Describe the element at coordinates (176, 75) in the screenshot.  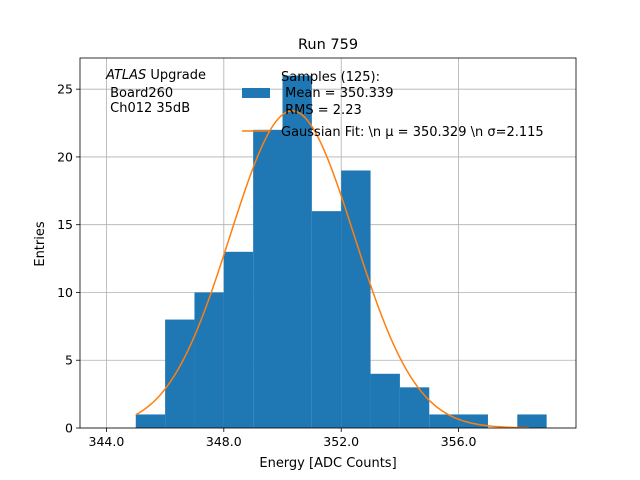
I see `annotation-line-1-rest: Upgrade` at that location.